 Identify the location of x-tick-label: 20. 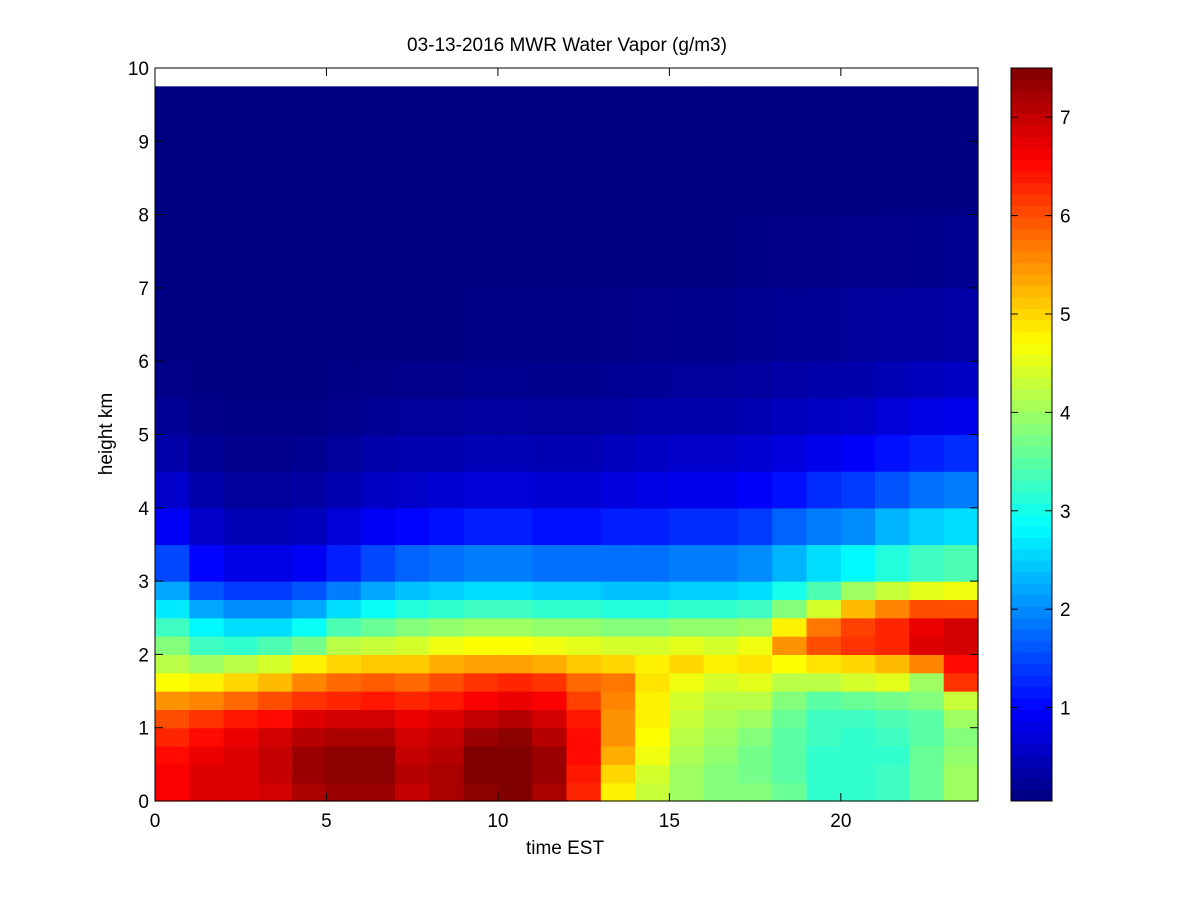
(840, 821).